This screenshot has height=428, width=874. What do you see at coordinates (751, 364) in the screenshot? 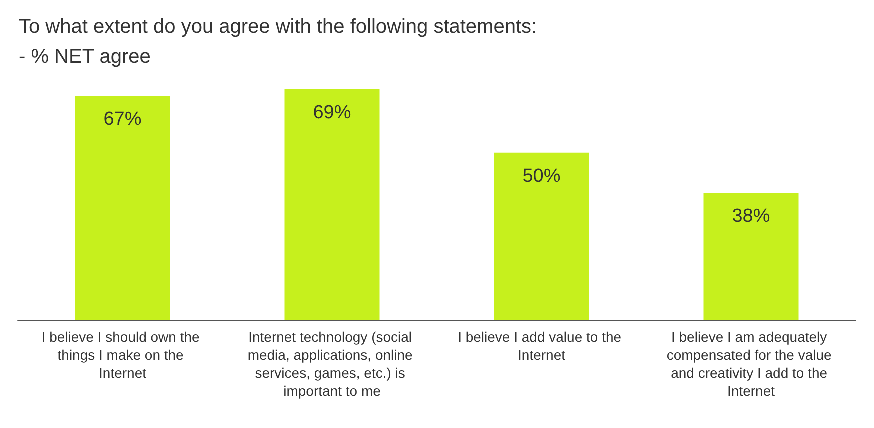
I see `x-tick-label: I believe I am adequately compensated for the value and creativity I add to the Internet` at bounding box center [751, 364].